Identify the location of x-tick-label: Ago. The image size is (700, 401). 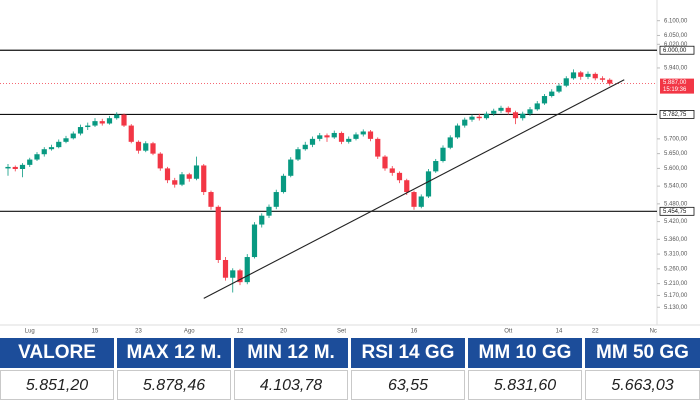
(189, 332).